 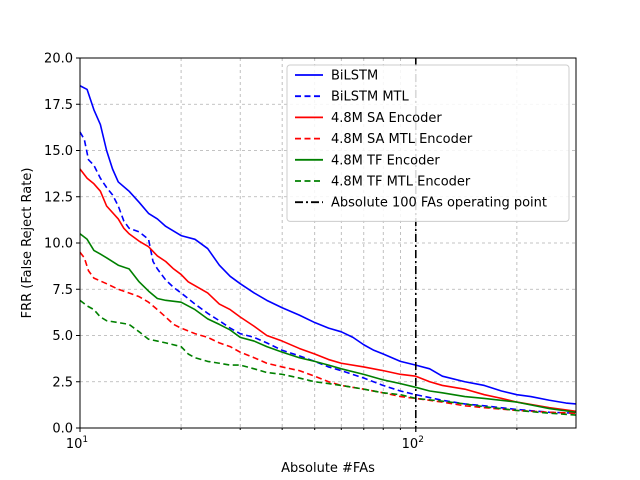 I want to click on y-tick-label: 20.0, so click(x=58, y=59).